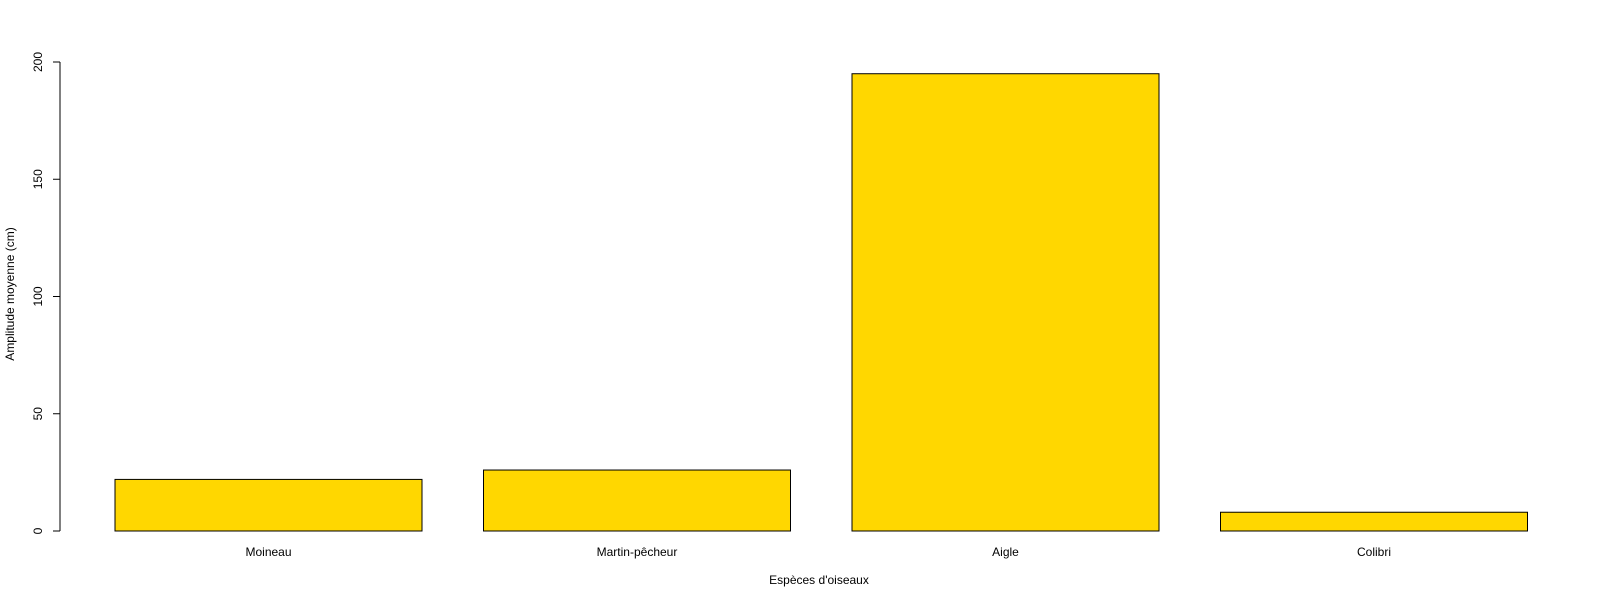  I want to click on bar-colibri, so click(1374, 521).